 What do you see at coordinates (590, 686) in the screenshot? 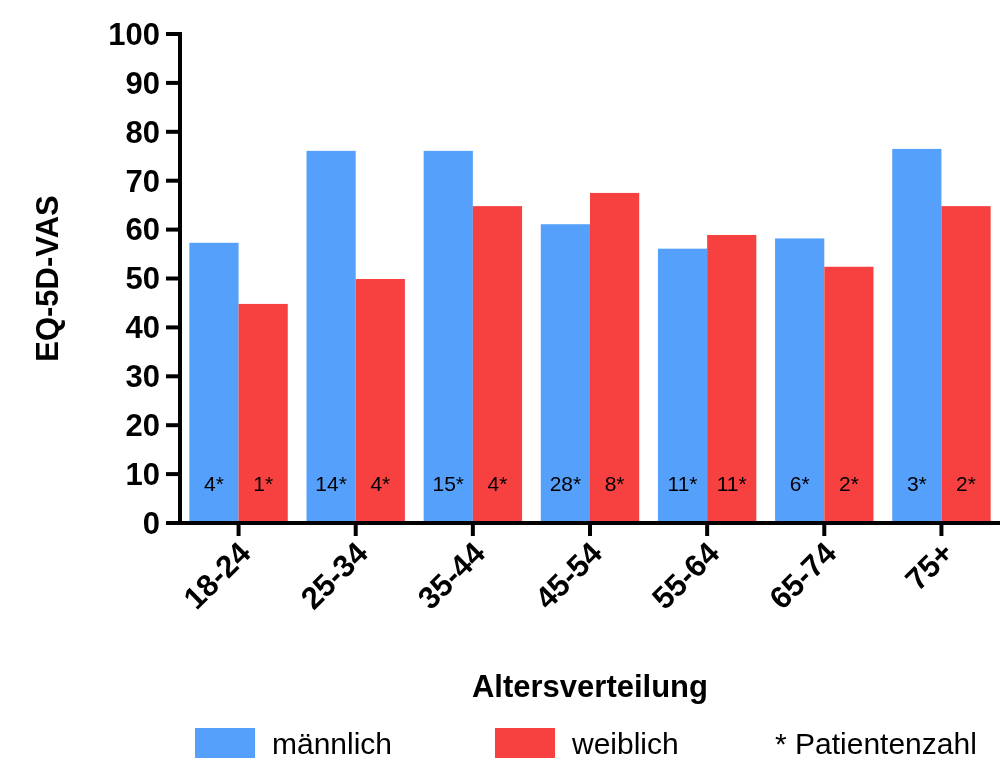
I see `x-axis-title: Altersverteilung` at bounding box center [590, 686].